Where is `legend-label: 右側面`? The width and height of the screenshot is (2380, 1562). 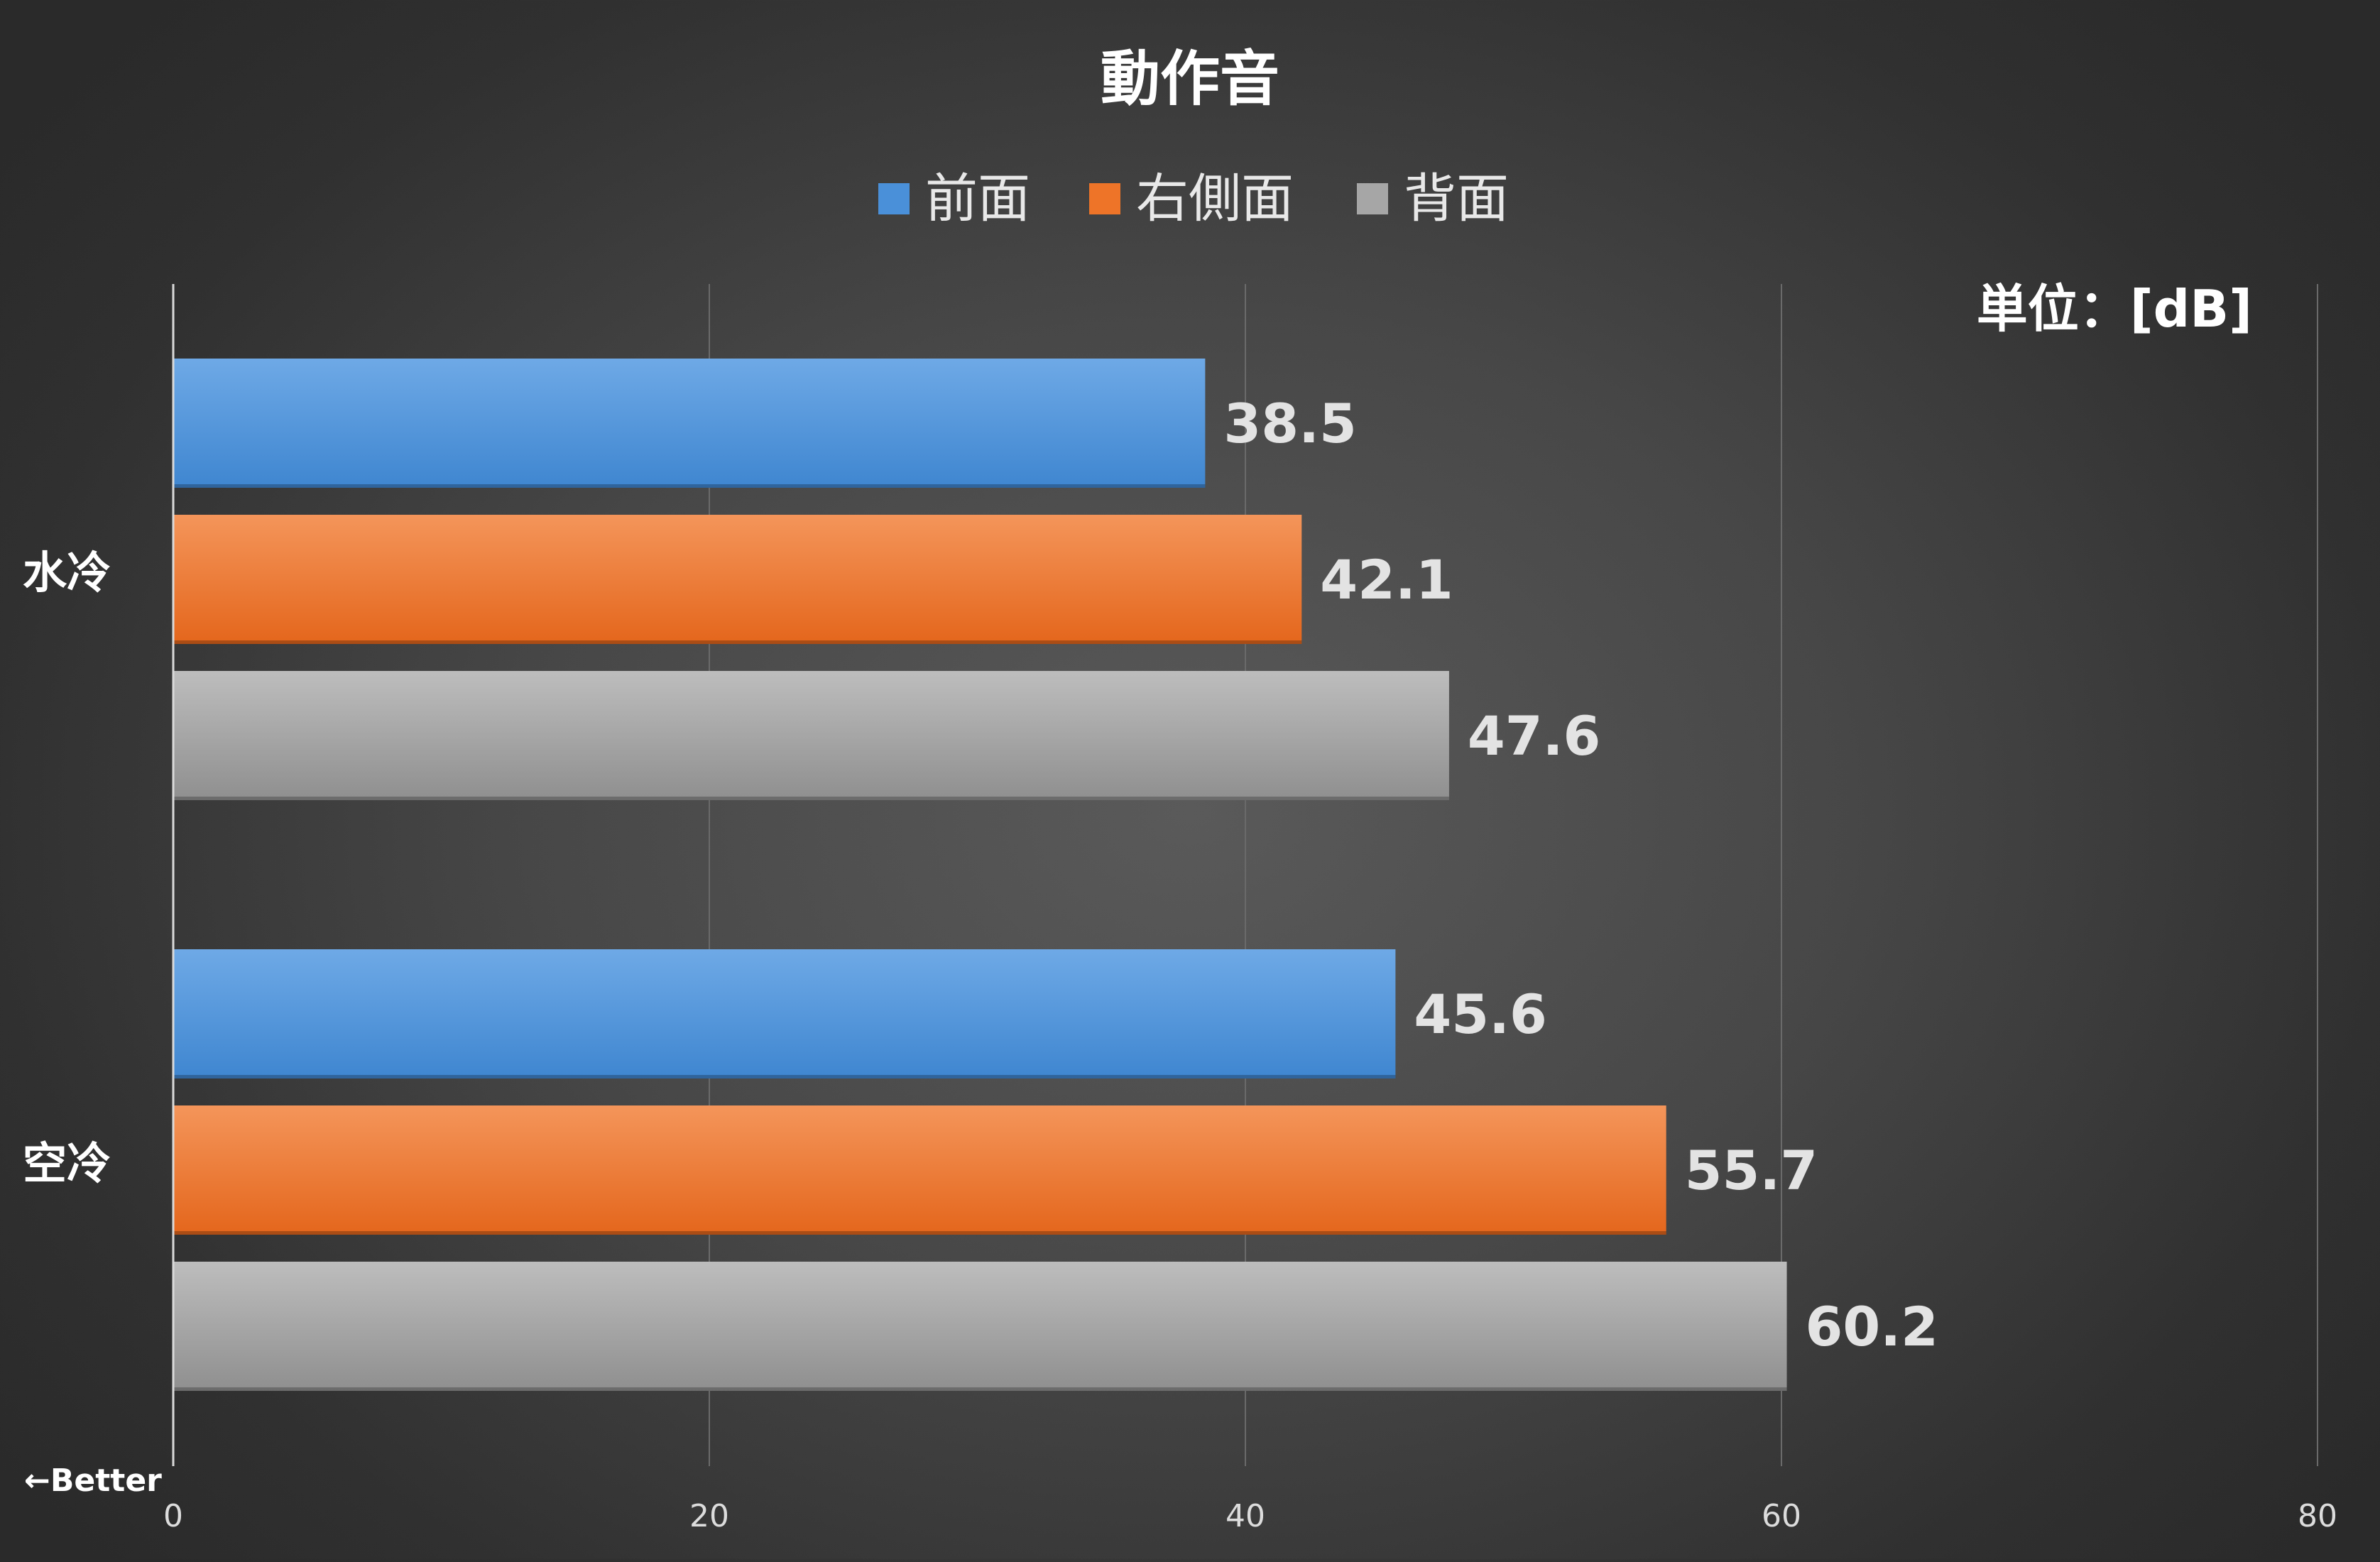 legend-label: 右側面 is located at coordinates (1215, 198).